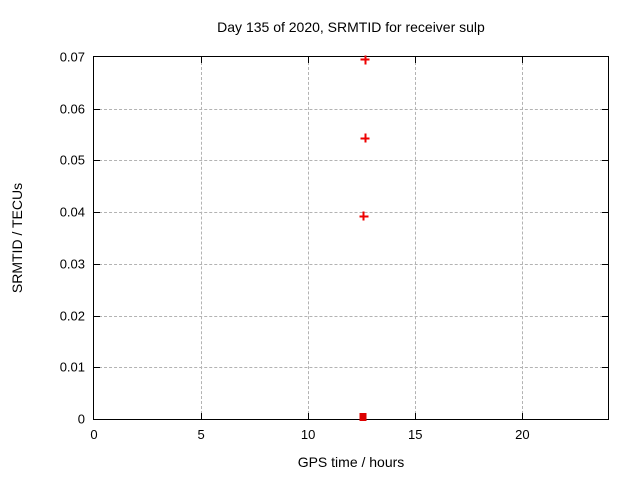  Describe the element at coordinates (522, 434) in the screenshot. I see `x-tick-label: 20` at that location.